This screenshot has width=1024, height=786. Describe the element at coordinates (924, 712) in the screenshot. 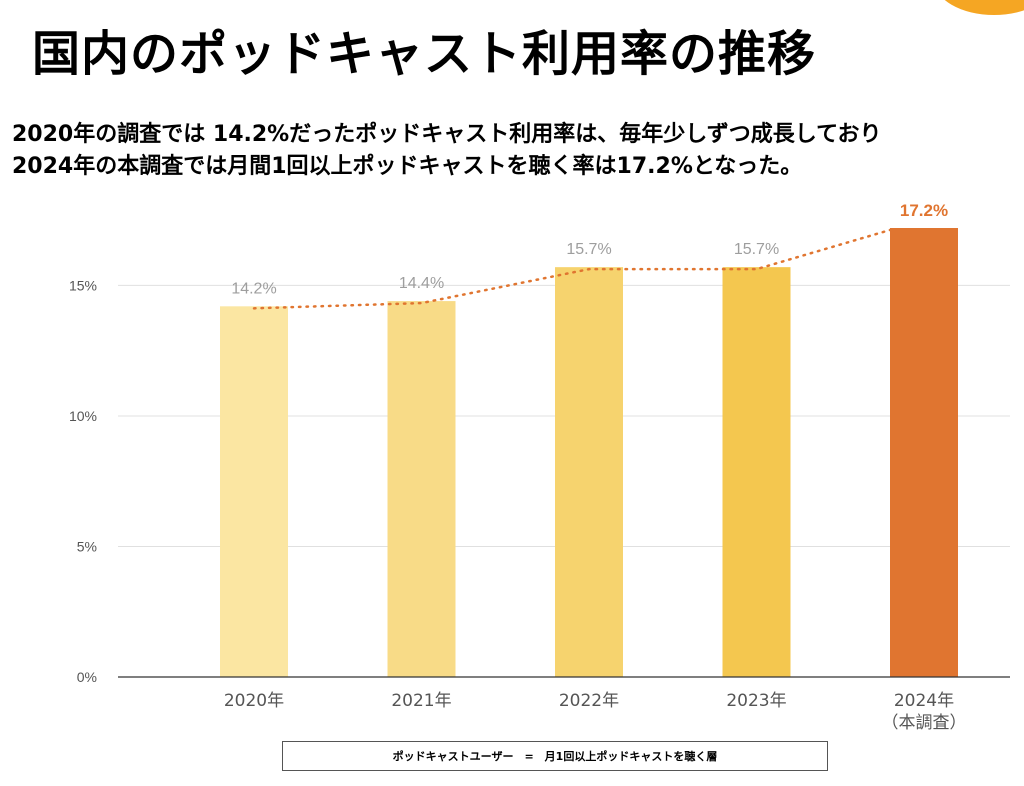

I see `x-tick-label: 2024年（本調査）` at that location.